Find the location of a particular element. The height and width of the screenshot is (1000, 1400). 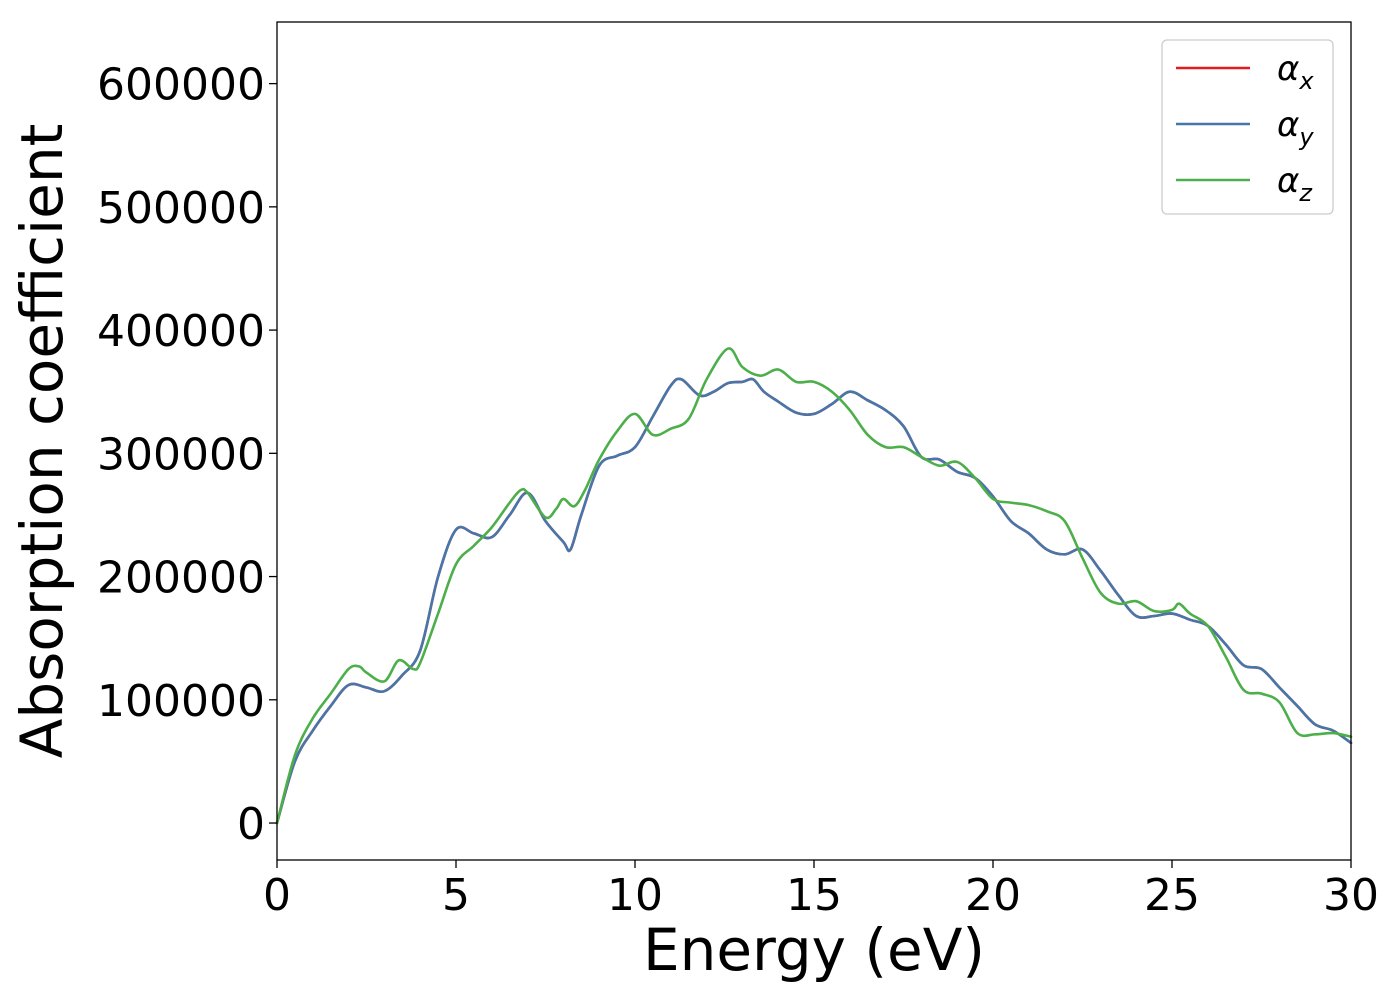

y-tick-label: 400000 is located at coordinates (181, 331).